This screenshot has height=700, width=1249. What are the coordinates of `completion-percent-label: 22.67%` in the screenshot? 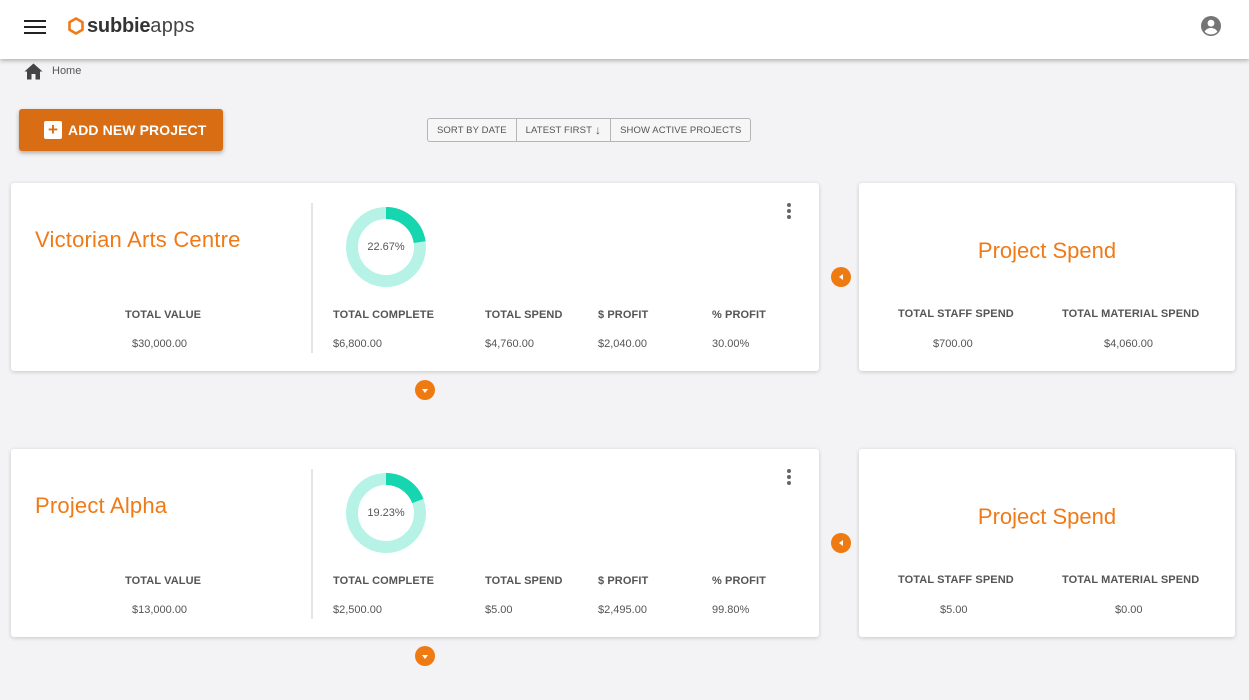 It's located at (386, 247).